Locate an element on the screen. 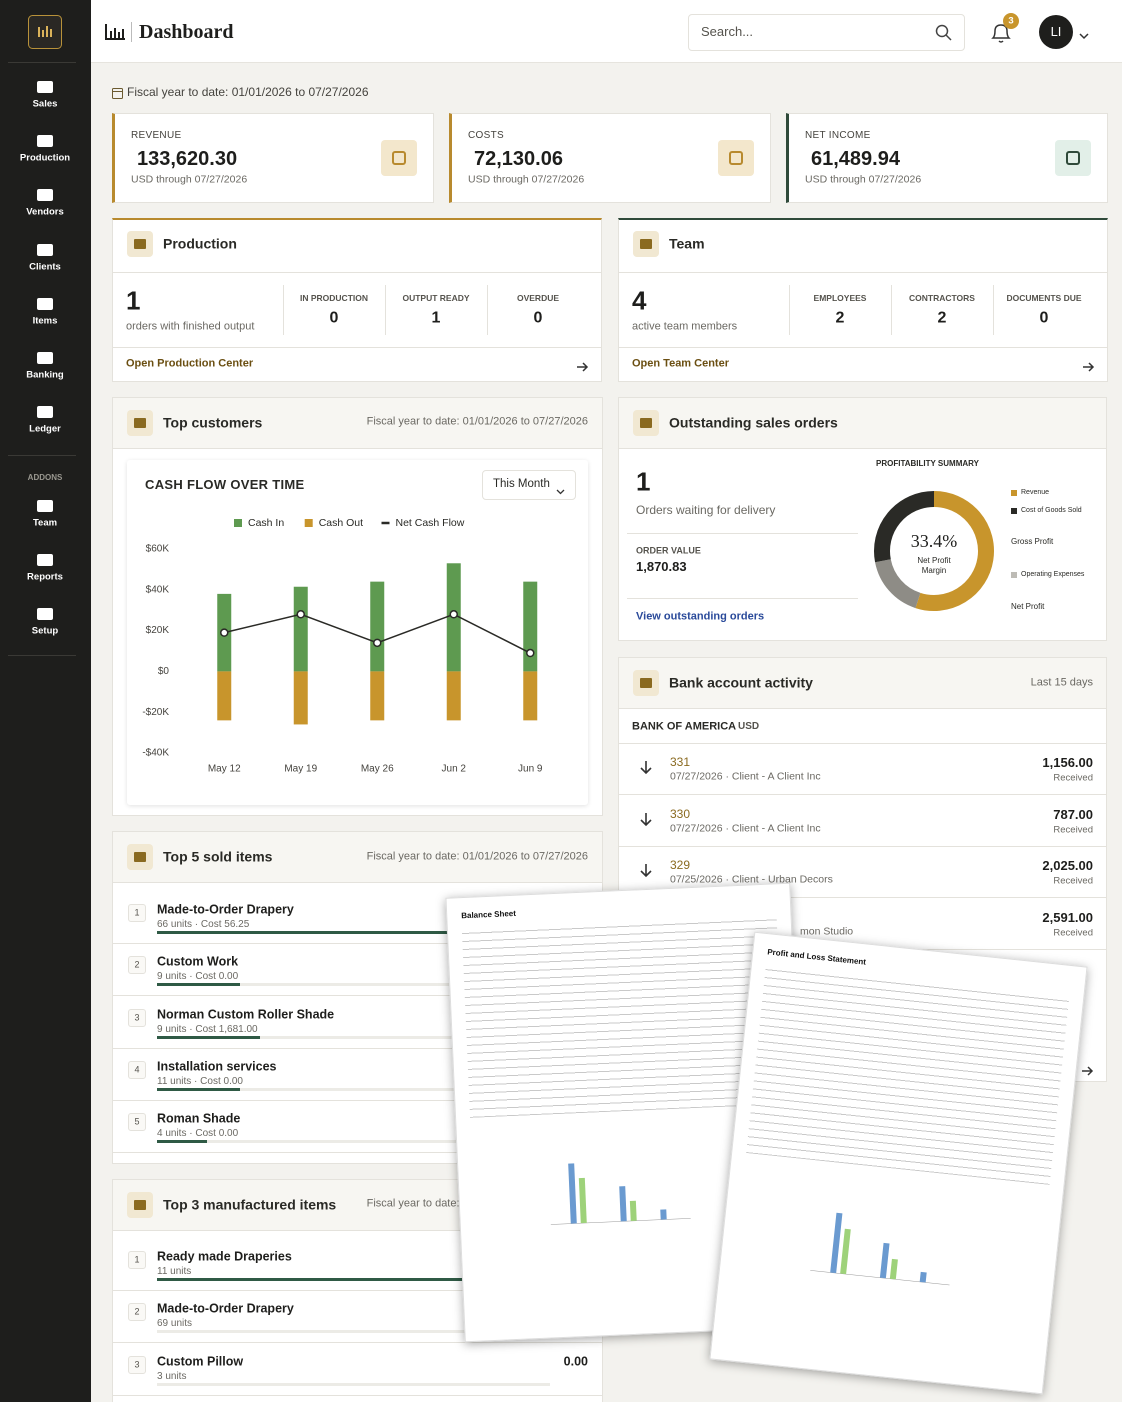 The width and height of the screenshot is (1122, 1402). progress-track is located at coordinates (353, 1332).